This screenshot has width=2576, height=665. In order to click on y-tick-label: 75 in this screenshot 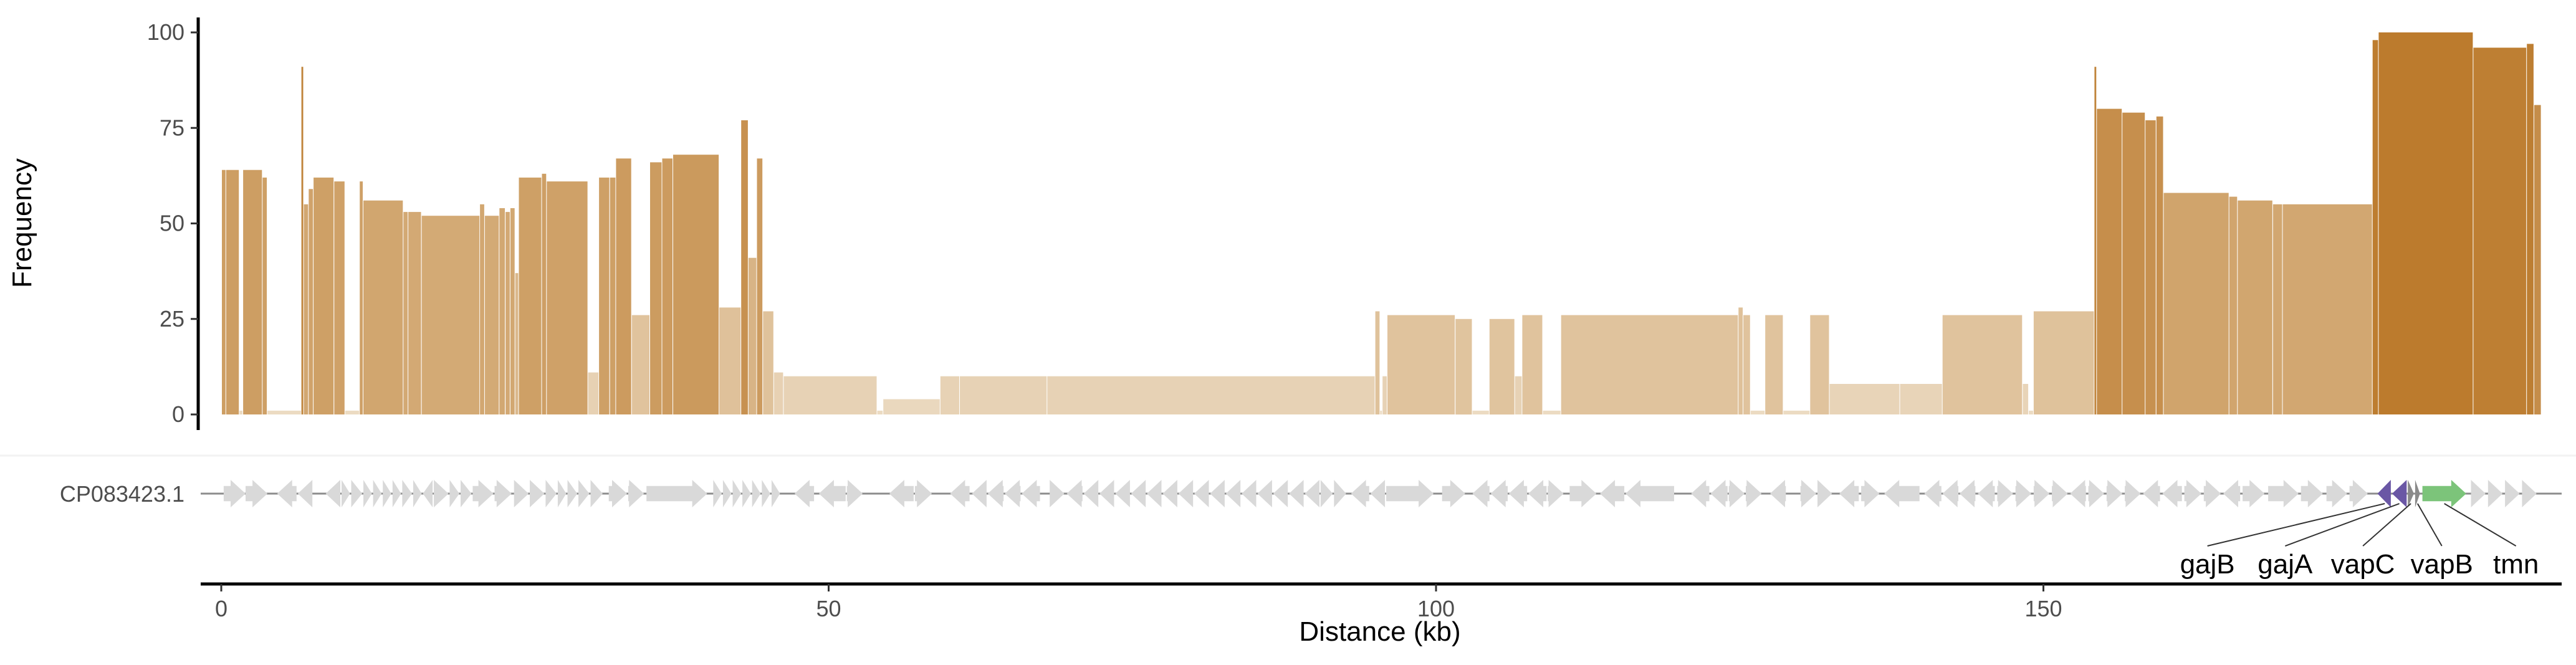, I will do `click(172, 127)`.